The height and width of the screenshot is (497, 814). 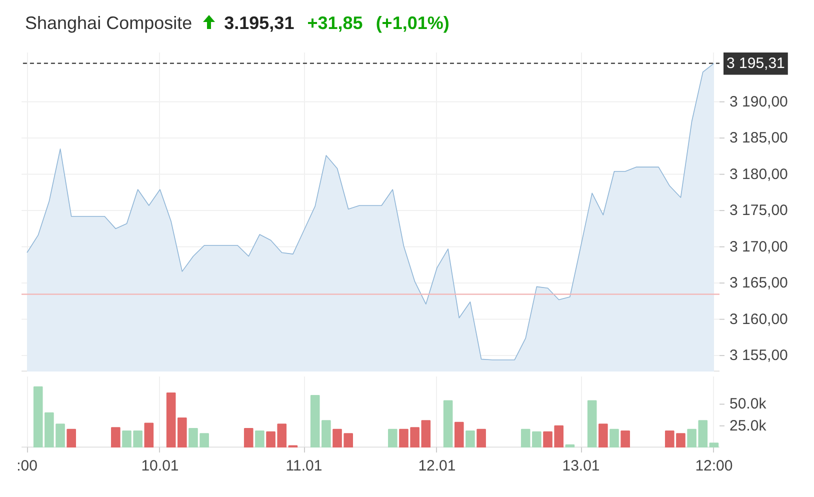 I want to click on y-tick-label: 3 190,00, so click(x=759, y=101).